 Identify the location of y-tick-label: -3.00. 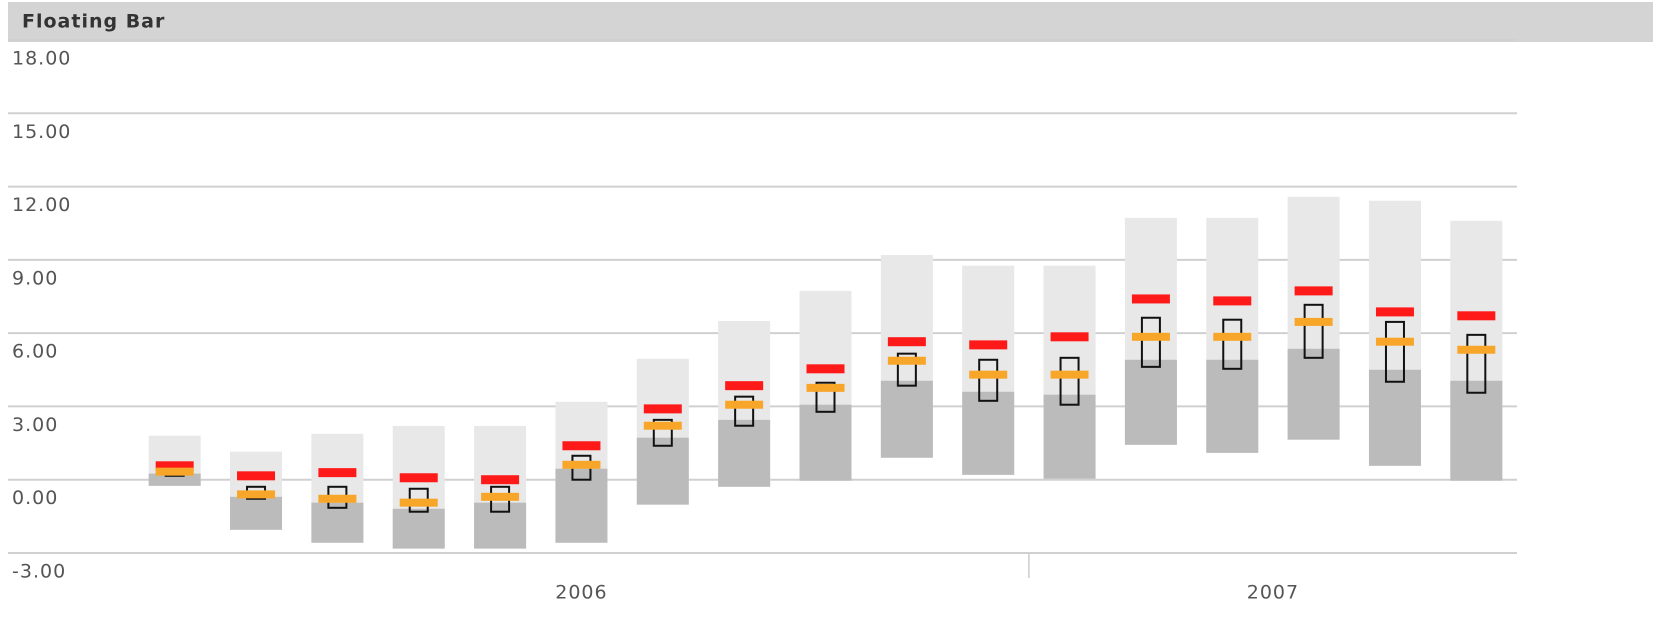
(39, 572).